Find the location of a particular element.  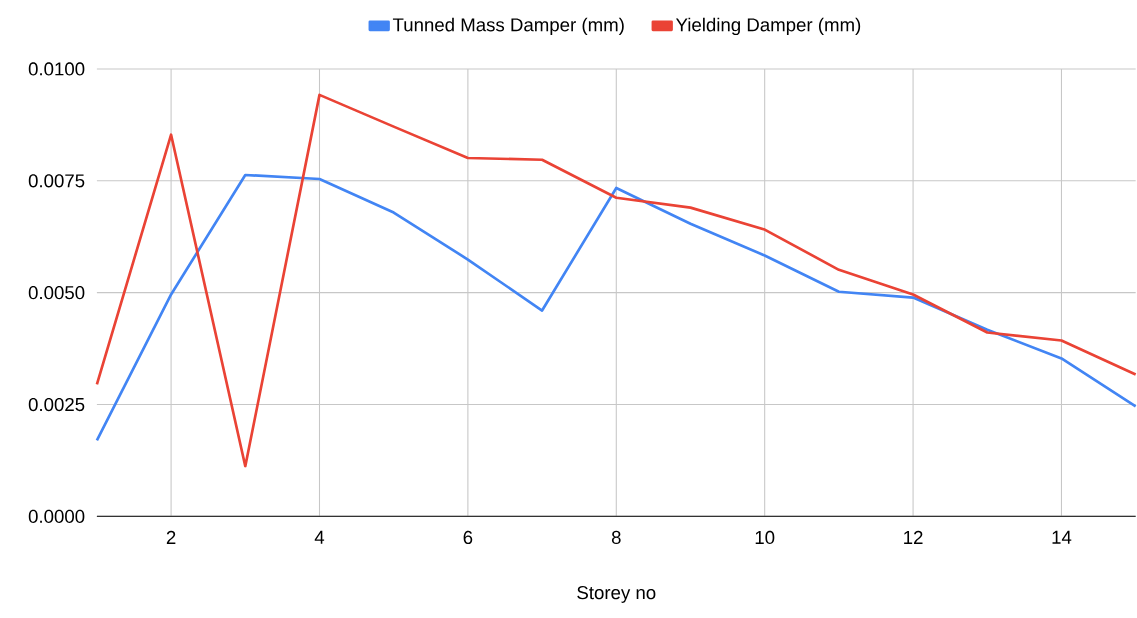

y-tick-label: 0.0050 is located at coordinates (56, 292).